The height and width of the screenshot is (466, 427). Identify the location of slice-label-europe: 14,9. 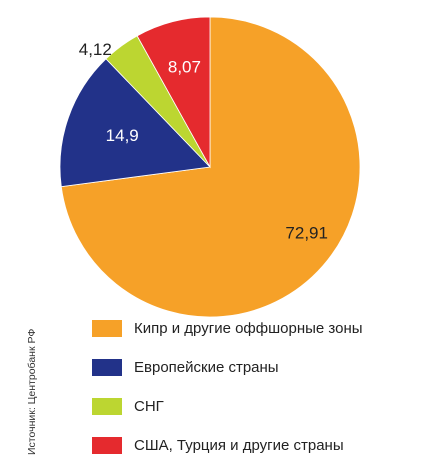
(122, 135).